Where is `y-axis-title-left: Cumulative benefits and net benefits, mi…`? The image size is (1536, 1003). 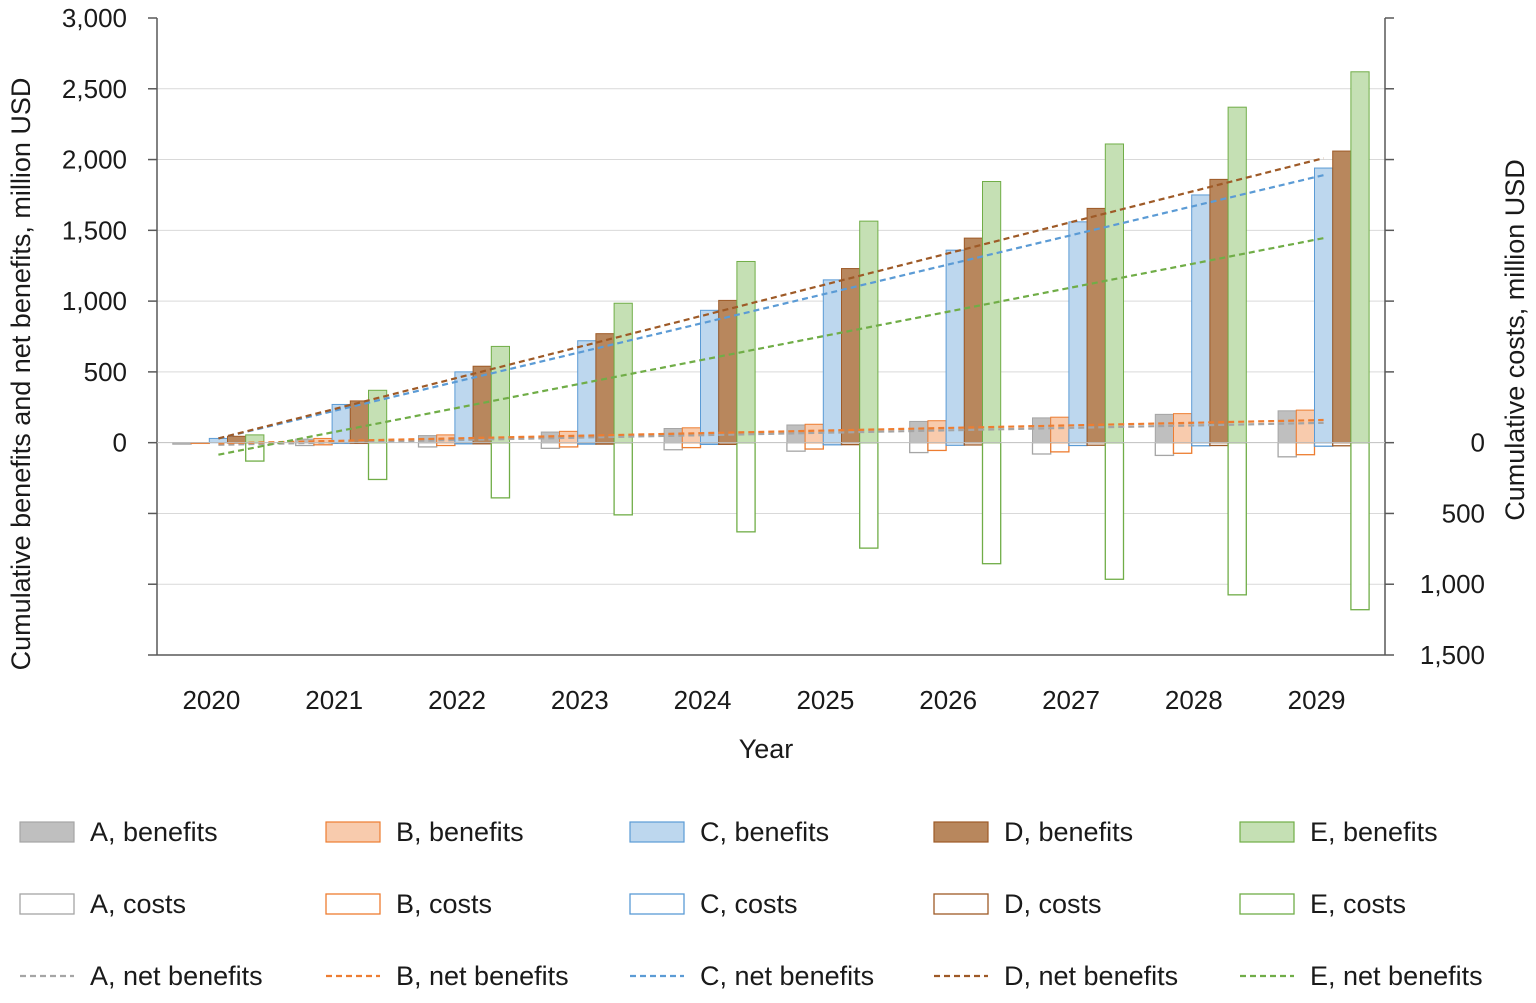 y-axis-title-left: Cumulative benefits and net benefits, mi… is located at coordinates (21, 374).